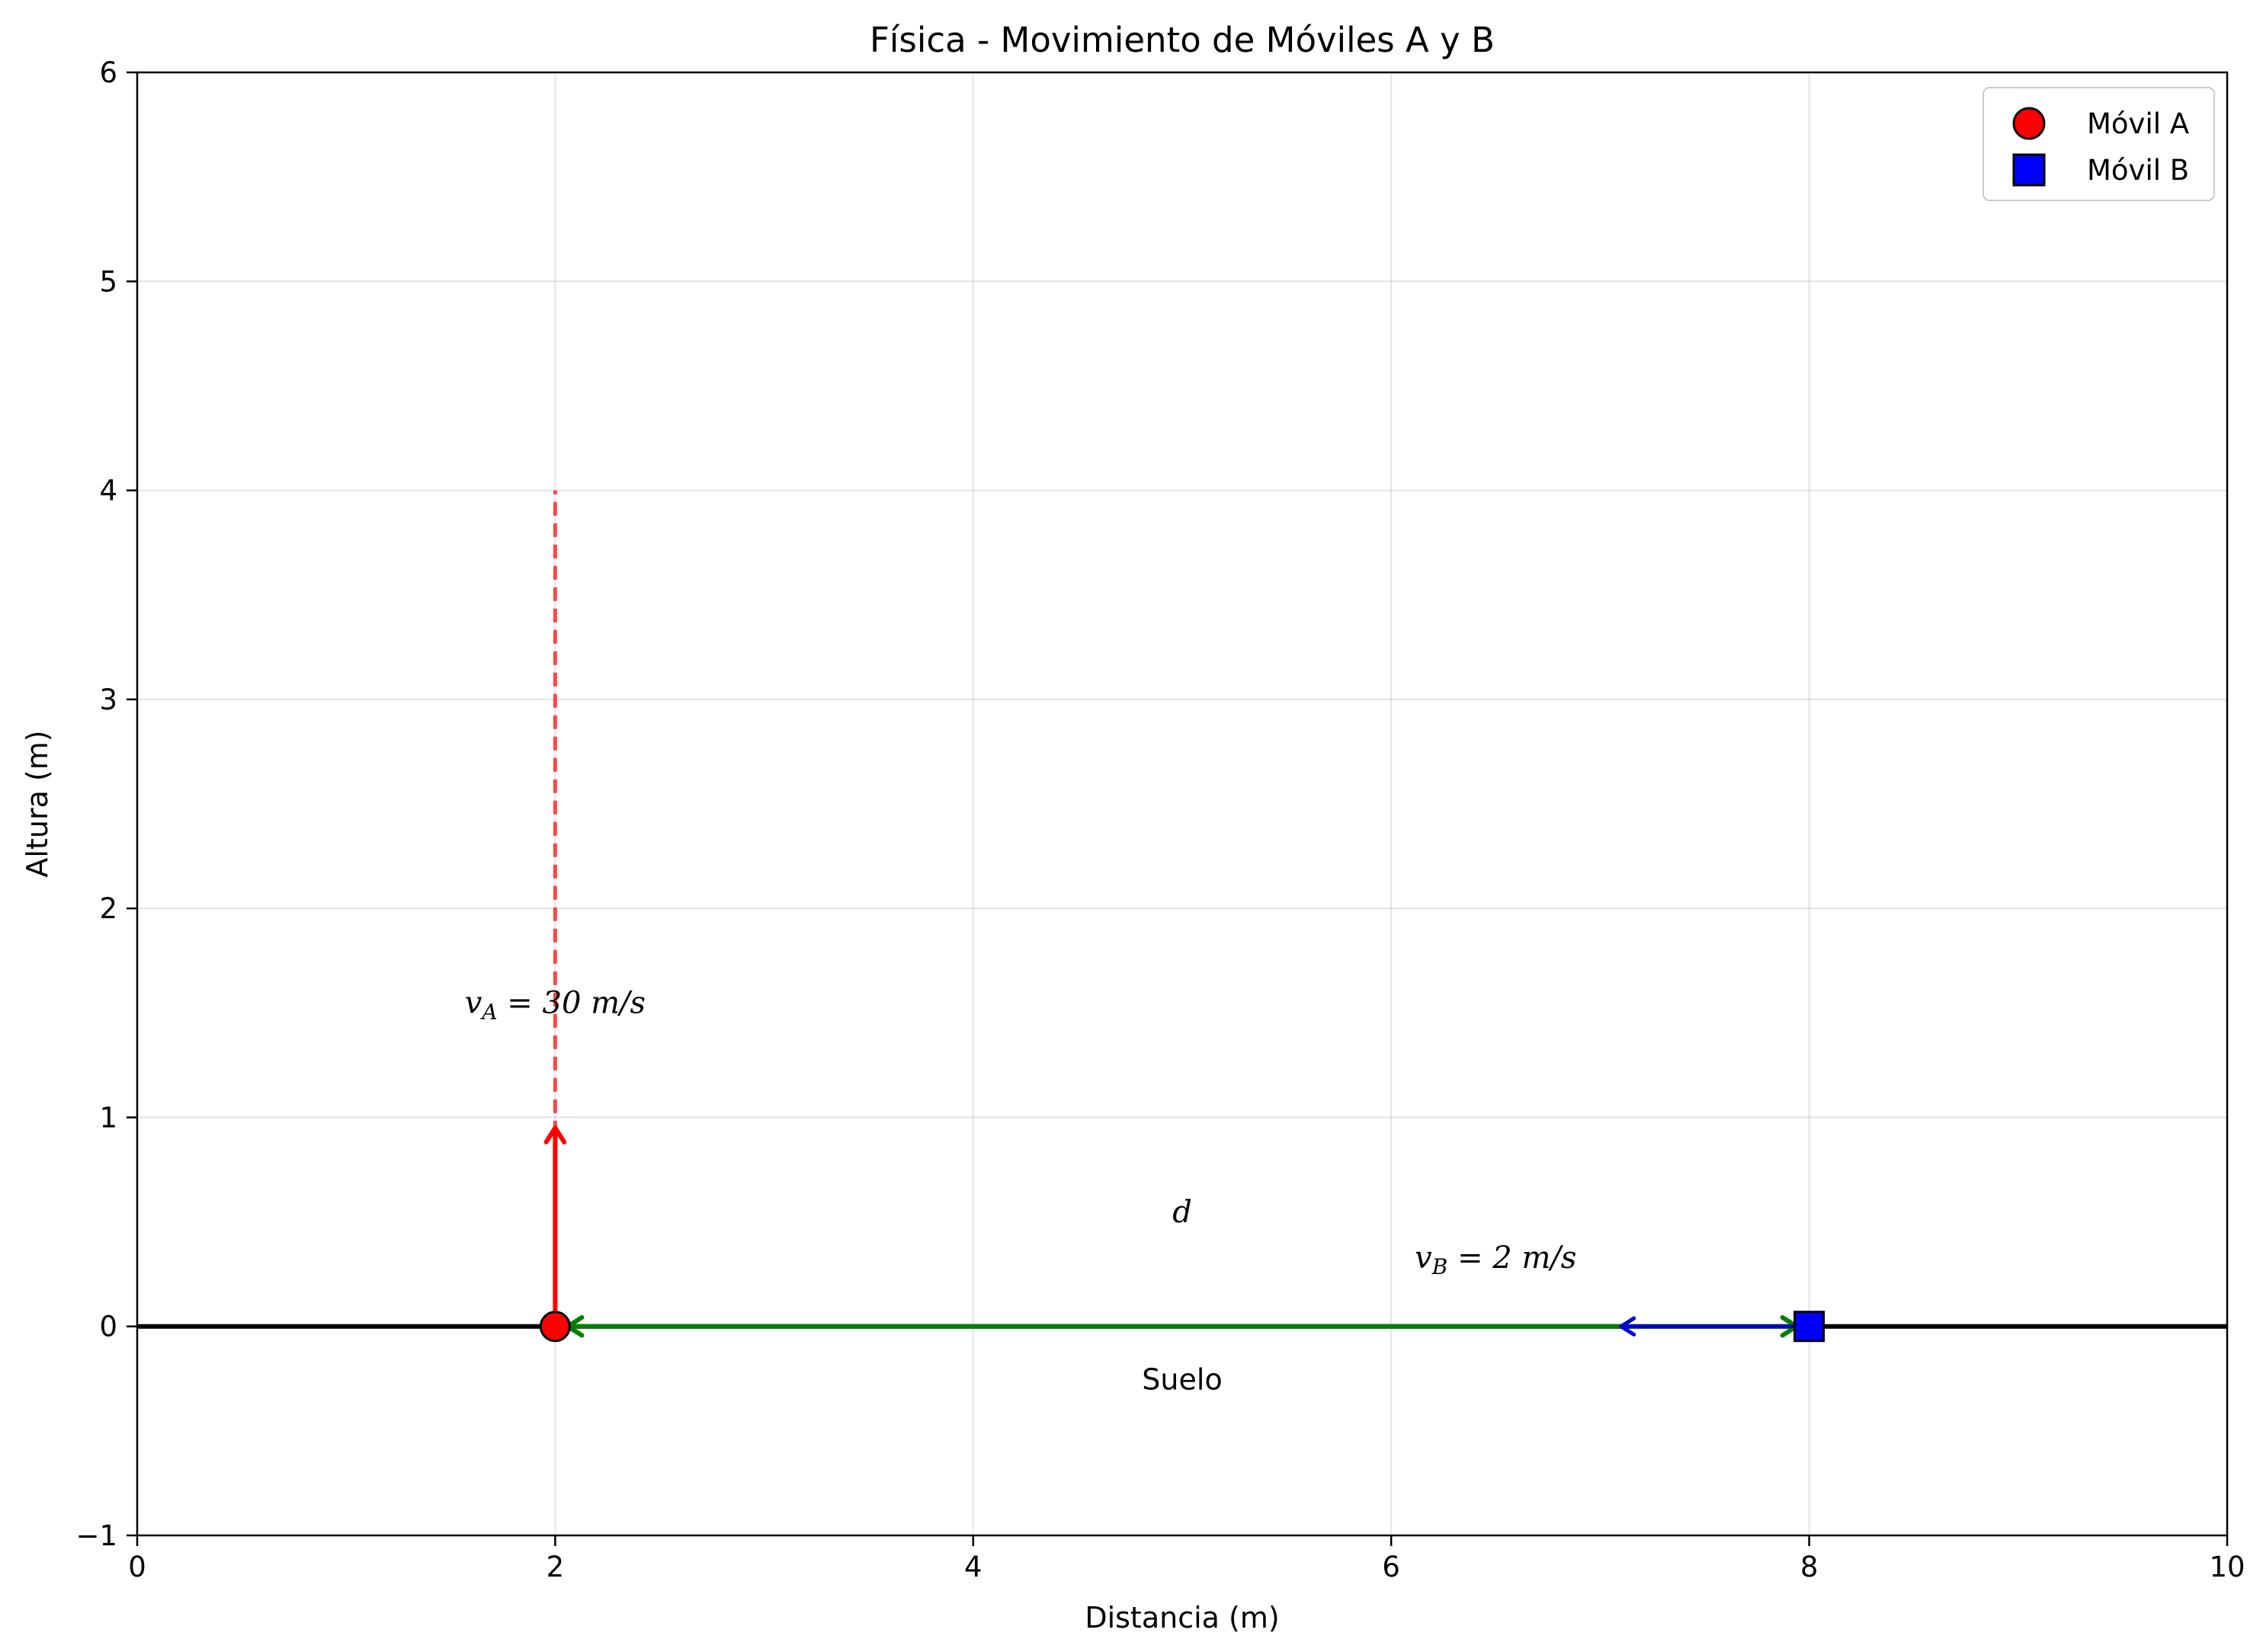 The width and height of the screenshot is (2263, 1652). Describe the element at coordinates (1809, 1567) in the screenshot. I see `x-tick-label: 8` at that location.